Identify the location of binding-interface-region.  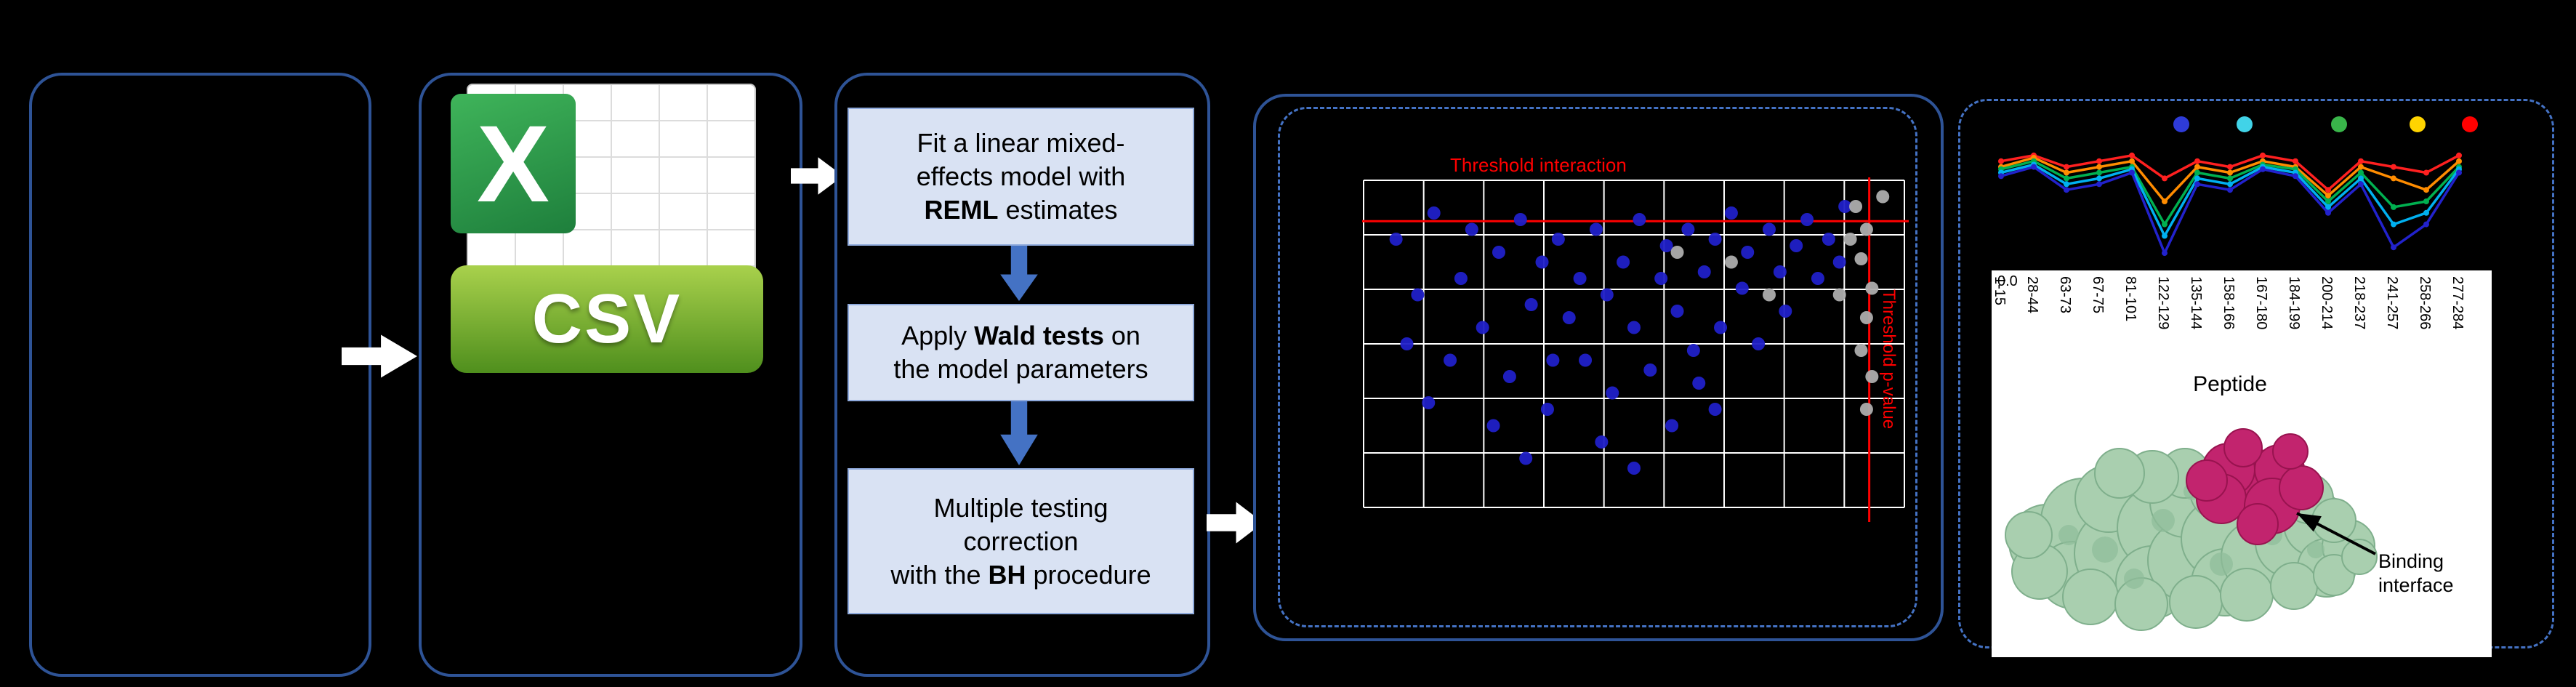
(2255, 486).